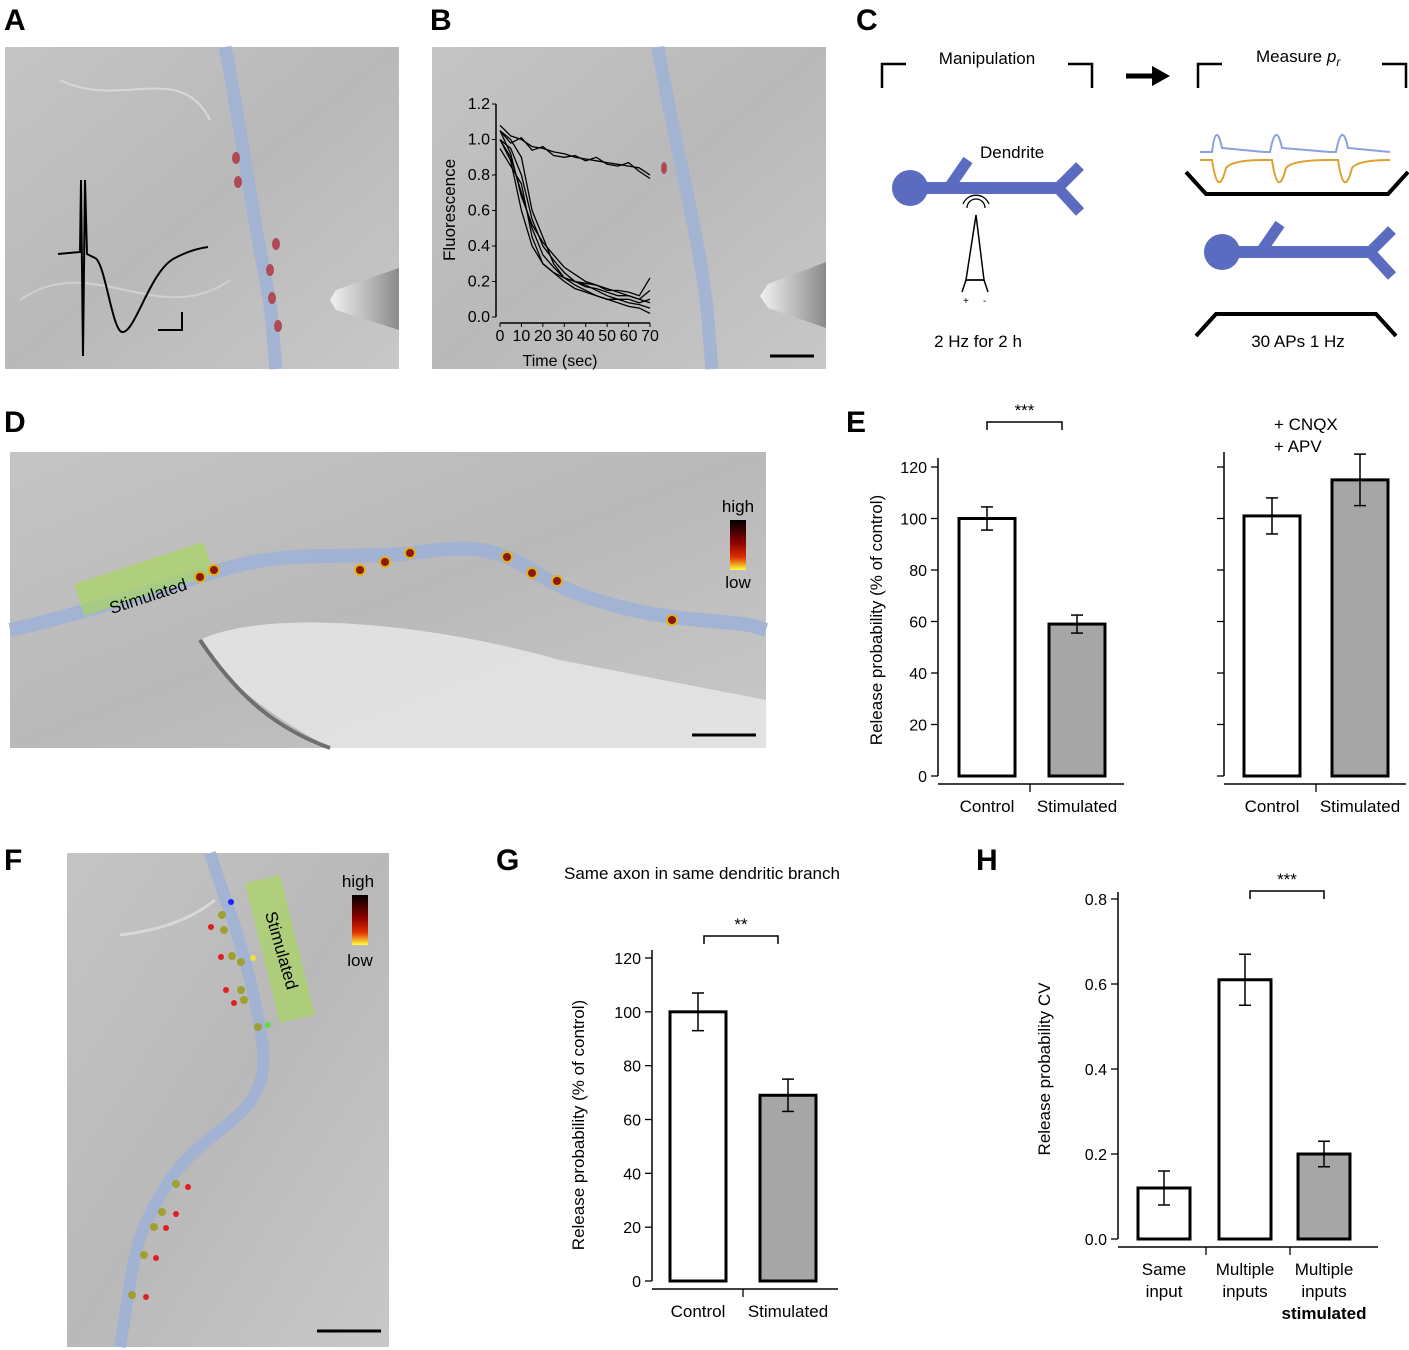 Image resolution: width=1409 pixels, height=1350 pixels. What do you see at coordinates (627, 1013) in the screenshot?
I see `g-y-tick-label: 100` at bounding box center [627, 1013].